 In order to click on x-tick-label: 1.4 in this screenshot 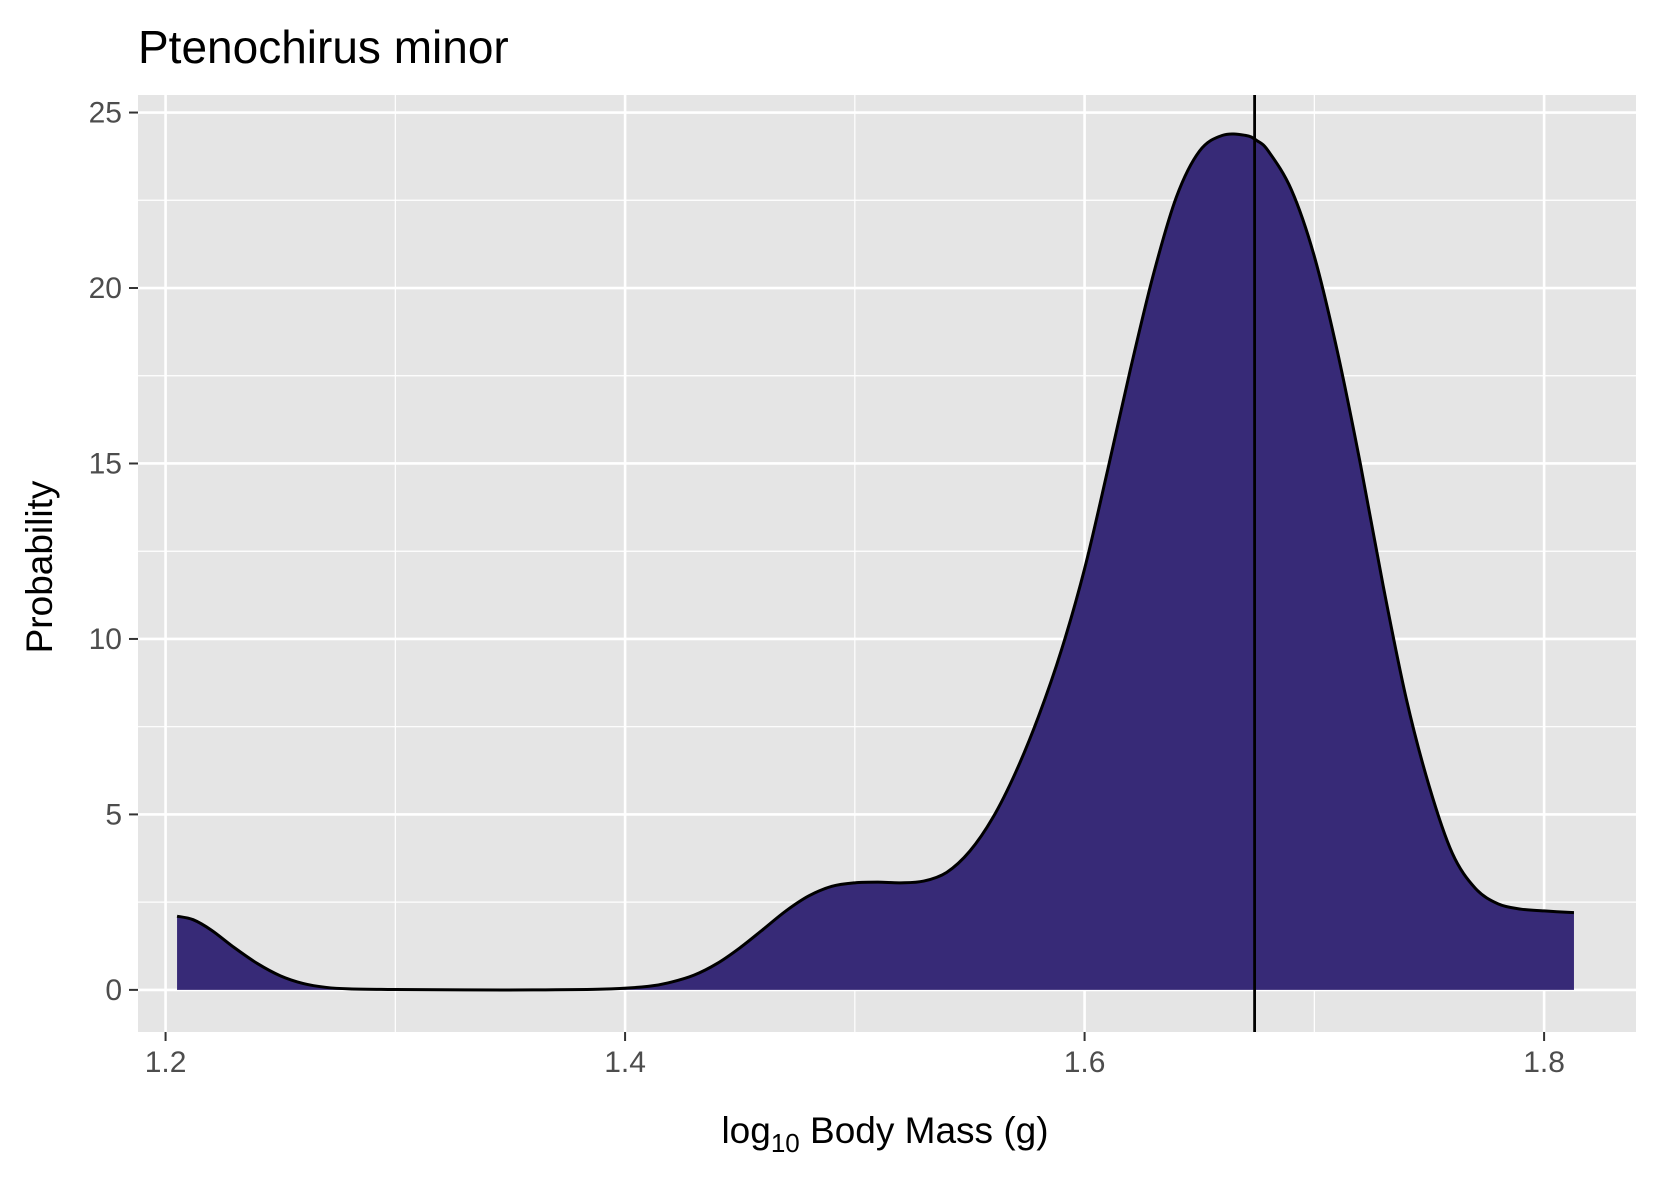, I will do `click(625, 1062)`.